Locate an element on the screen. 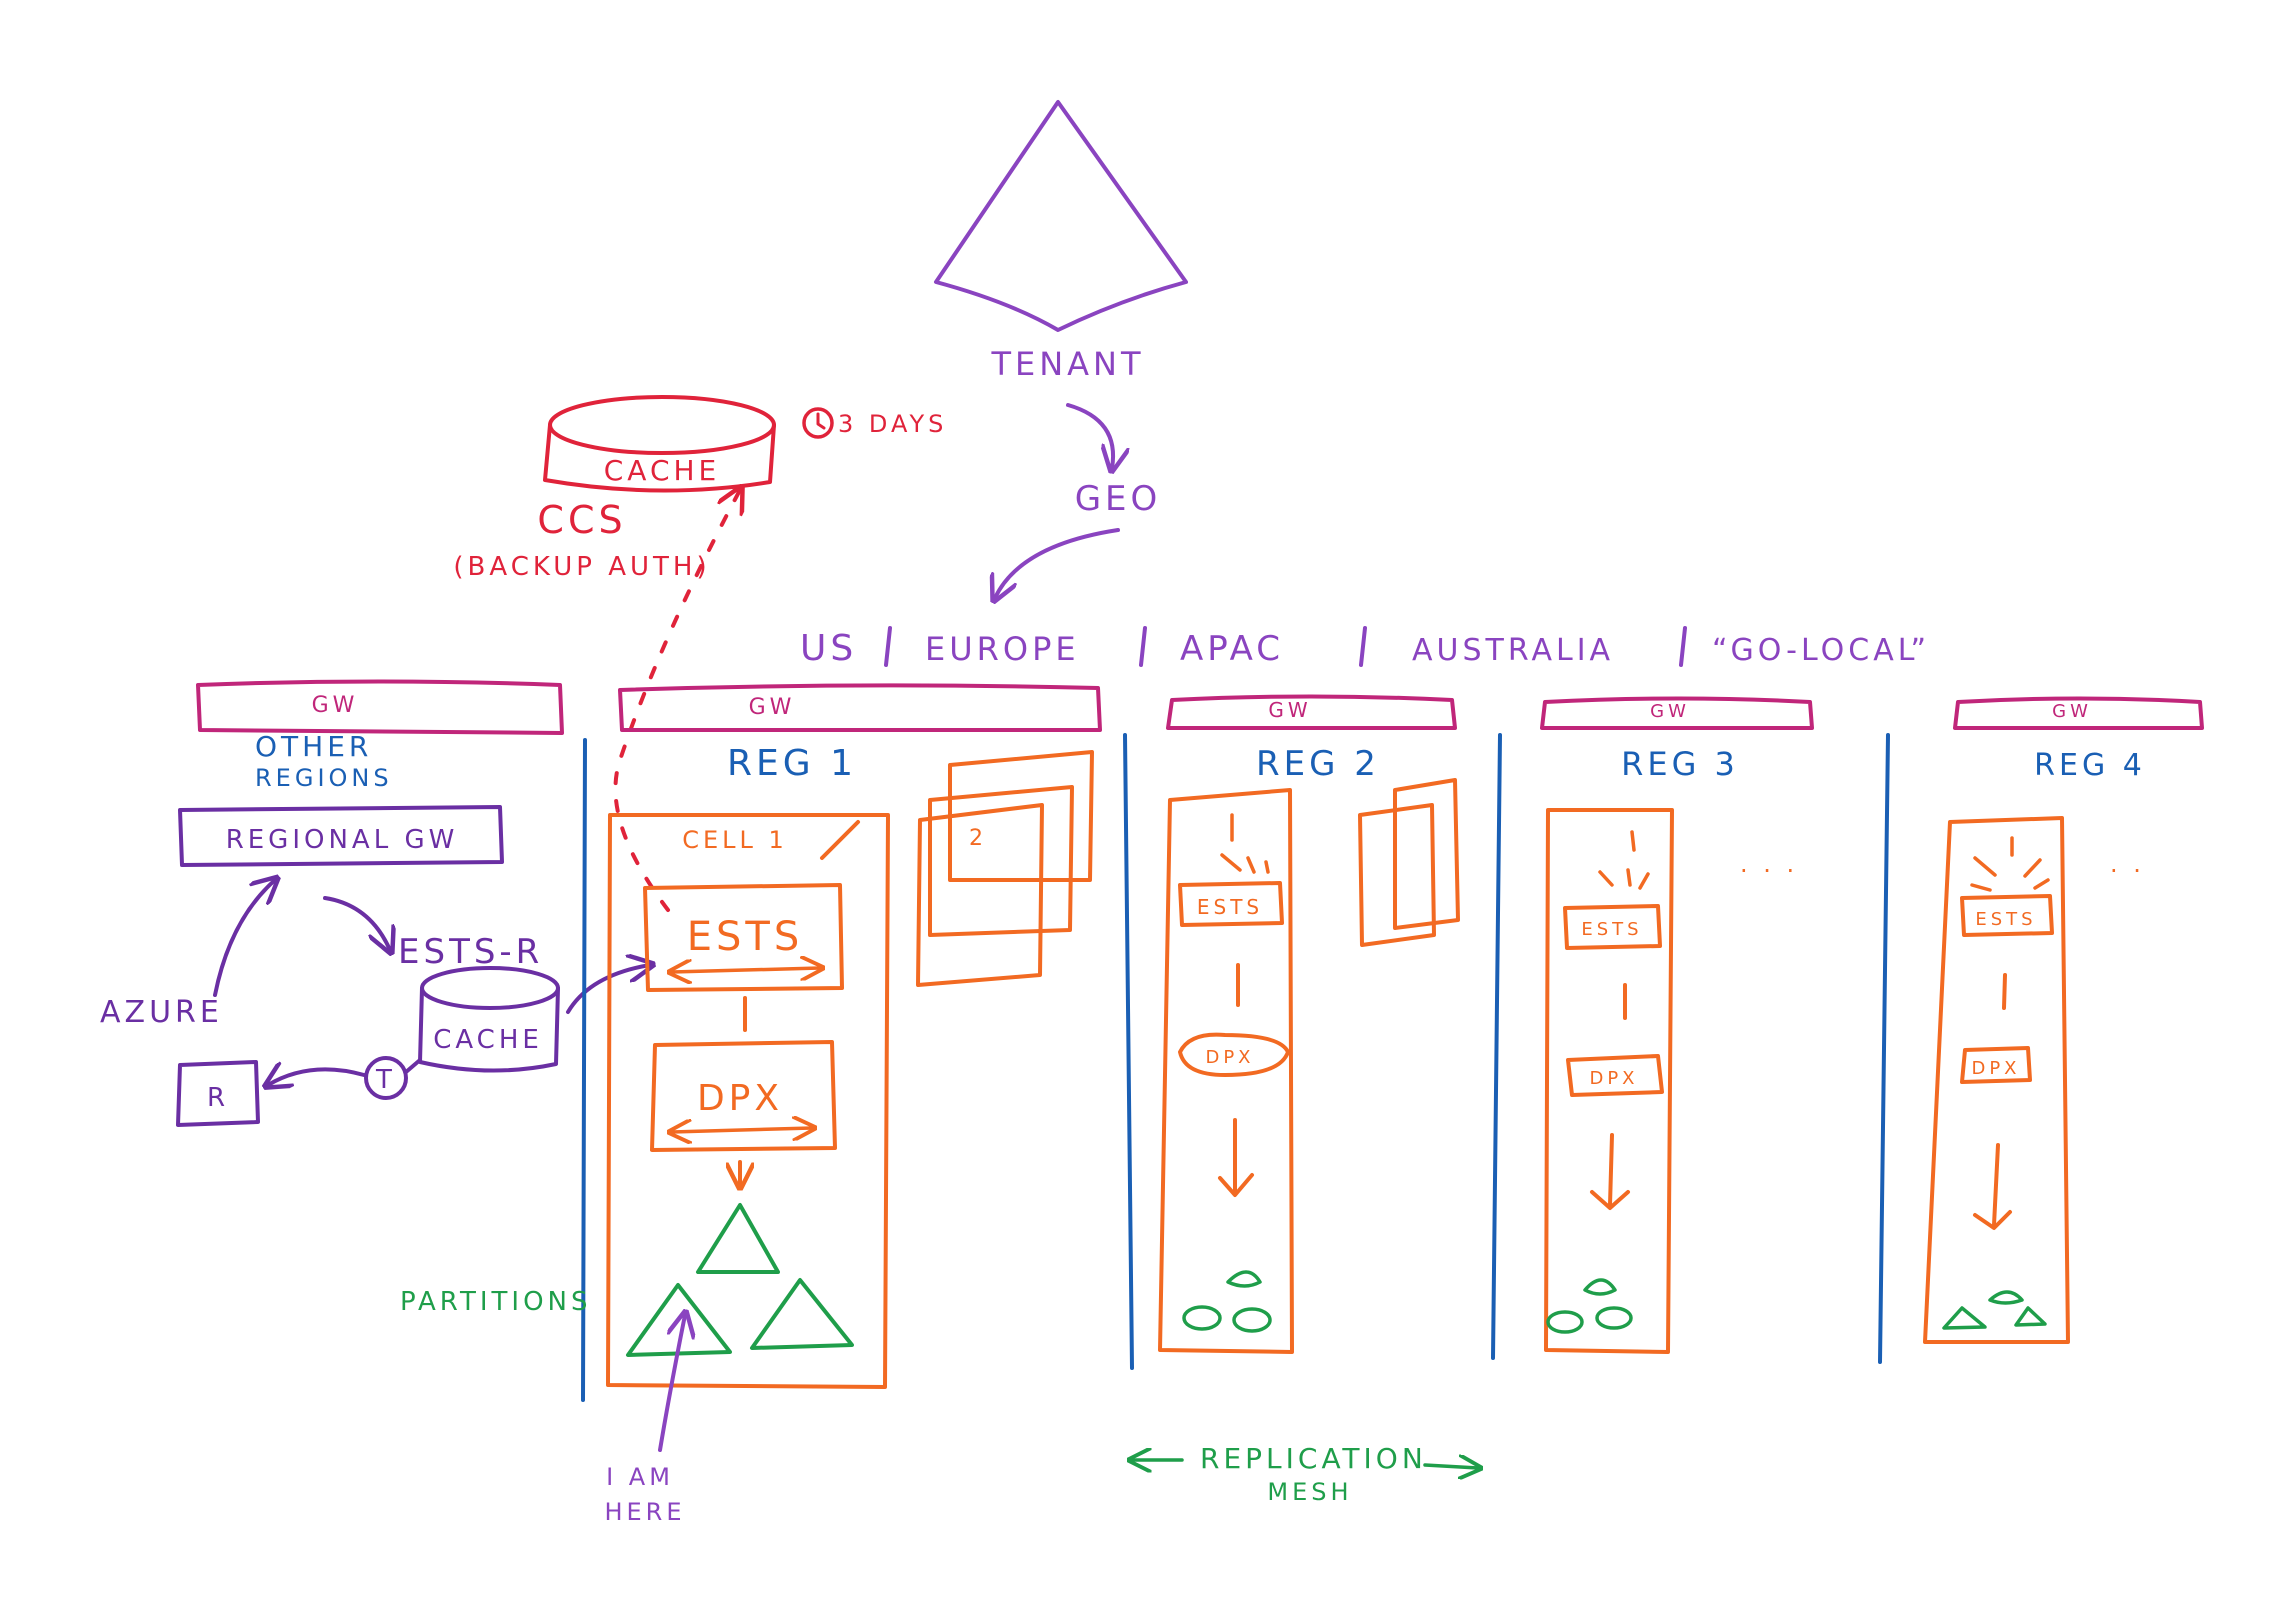 The height and width of the screenshot is (1623, 2281). clock-hands is located at coordinates (821, 421).